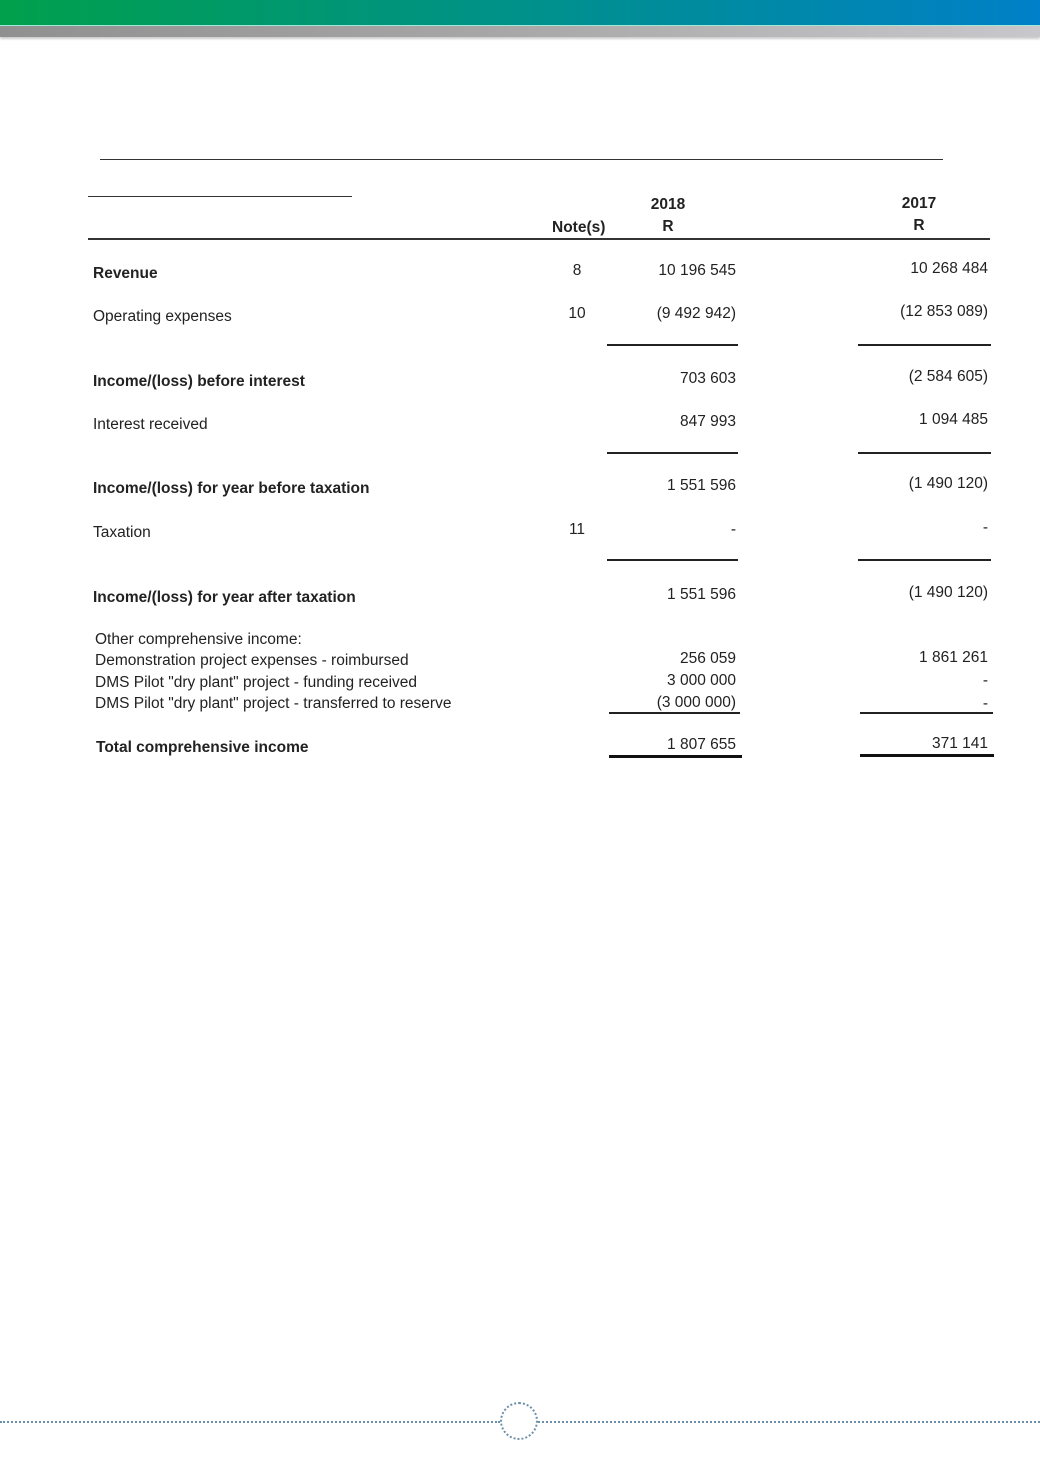  Describe the element at coordinates (668, 226) in the screenshot. I see `year-2018-unit: R` at that location.